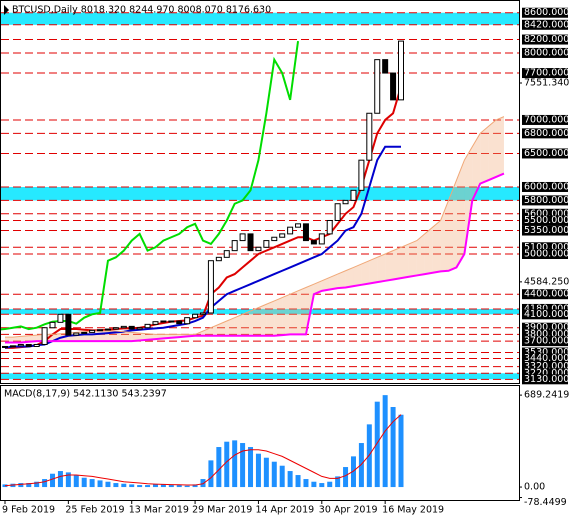 This screenshot has height=520, width=569. Describe the element at coordinates (413, 510) in the screenshot. I see `x-tick-label: 16 May 2019` at that location.